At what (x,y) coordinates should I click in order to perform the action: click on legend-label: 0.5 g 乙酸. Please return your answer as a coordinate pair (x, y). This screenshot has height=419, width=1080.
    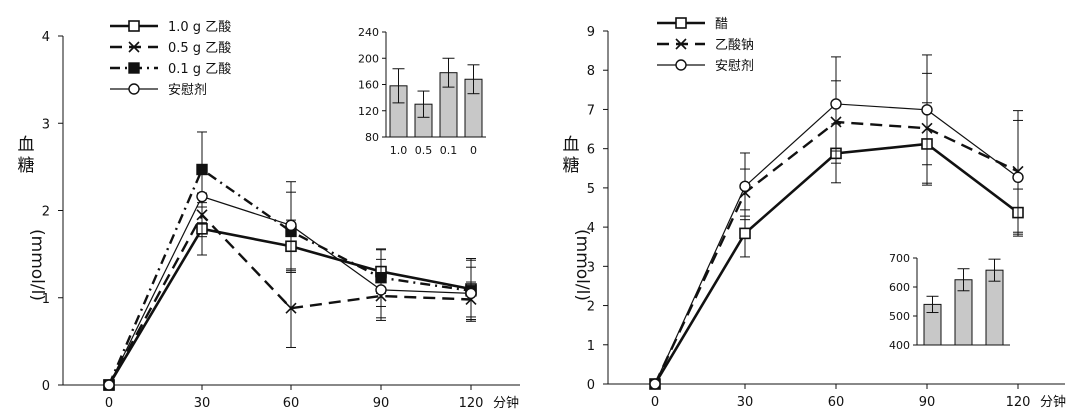
    Looking at the image, I should click on (199, 48).